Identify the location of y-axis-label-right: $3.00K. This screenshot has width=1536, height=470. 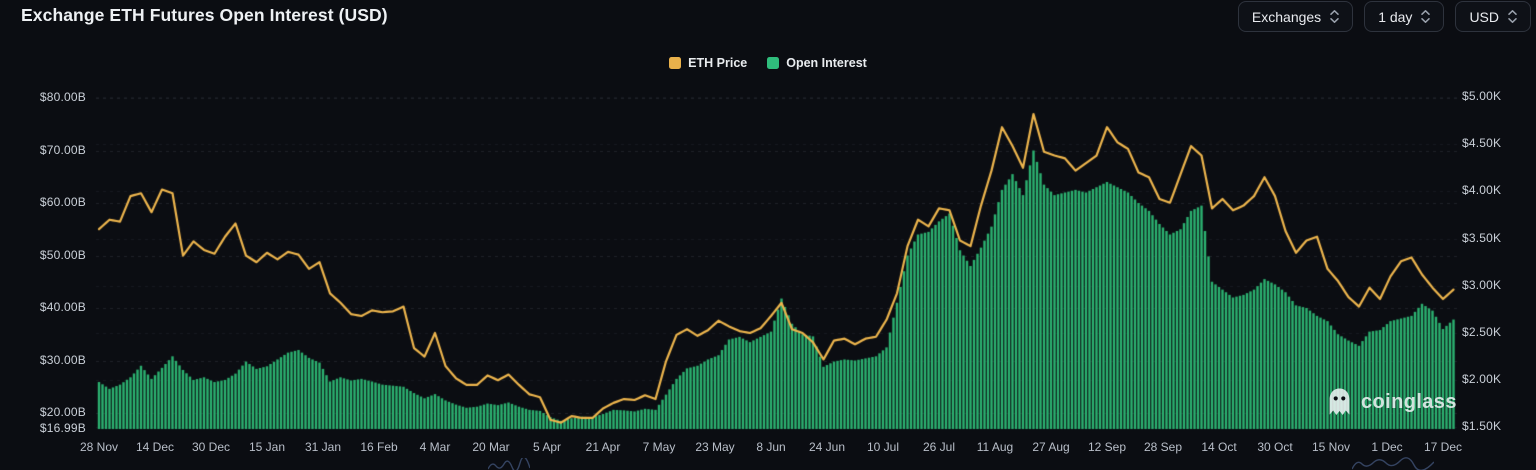
(1482, 284).